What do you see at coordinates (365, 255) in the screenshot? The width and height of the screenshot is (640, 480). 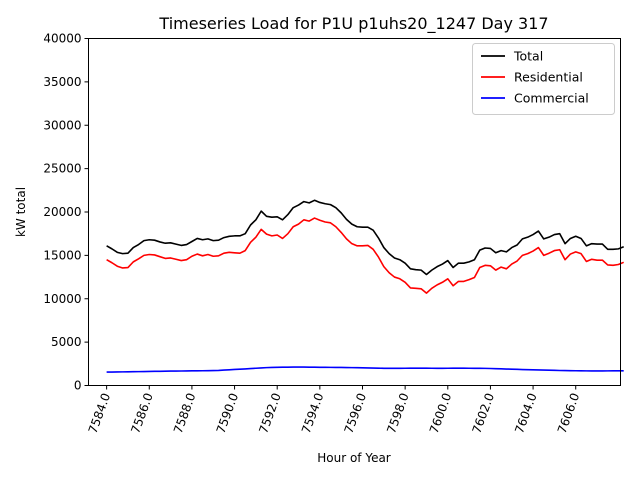 I see `series-line-residential` at bounding box center [365, 255].